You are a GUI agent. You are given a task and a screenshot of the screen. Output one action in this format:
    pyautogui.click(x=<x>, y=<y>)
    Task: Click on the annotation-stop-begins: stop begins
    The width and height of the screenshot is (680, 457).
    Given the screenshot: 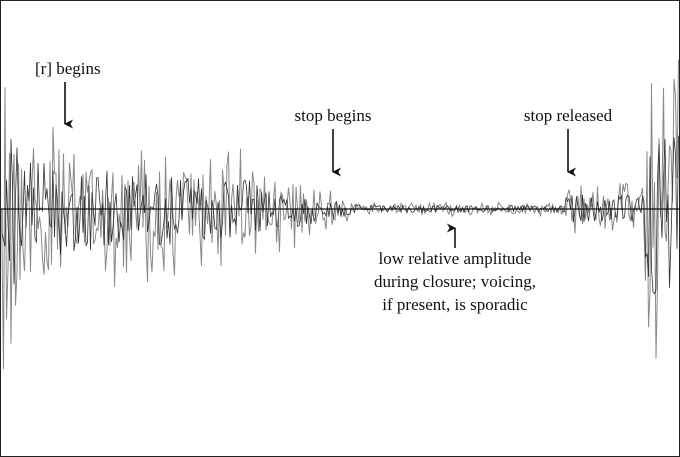 What is the action you would take?
    pyautogui.click(x=333, y=115)
    